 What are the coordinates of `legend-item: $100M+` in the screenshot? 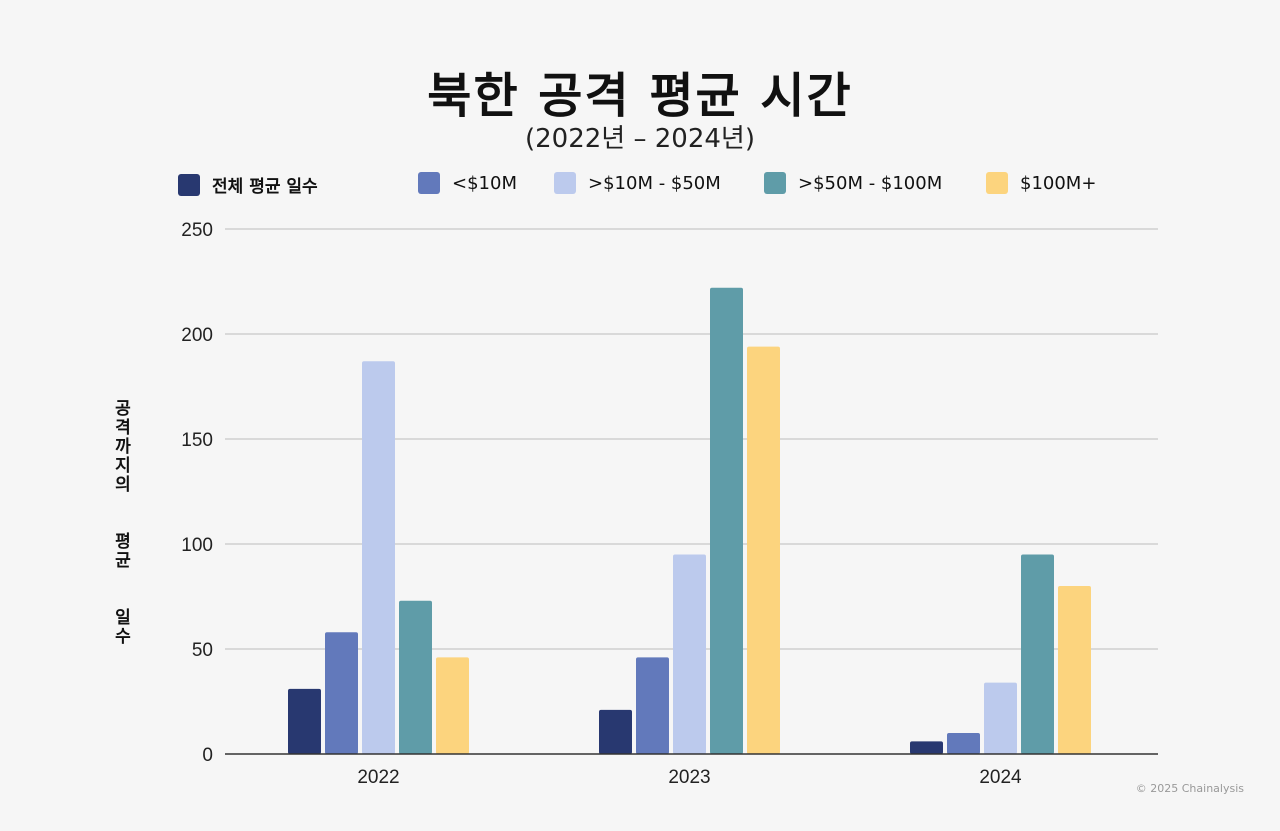 It's located at (1041, 183).